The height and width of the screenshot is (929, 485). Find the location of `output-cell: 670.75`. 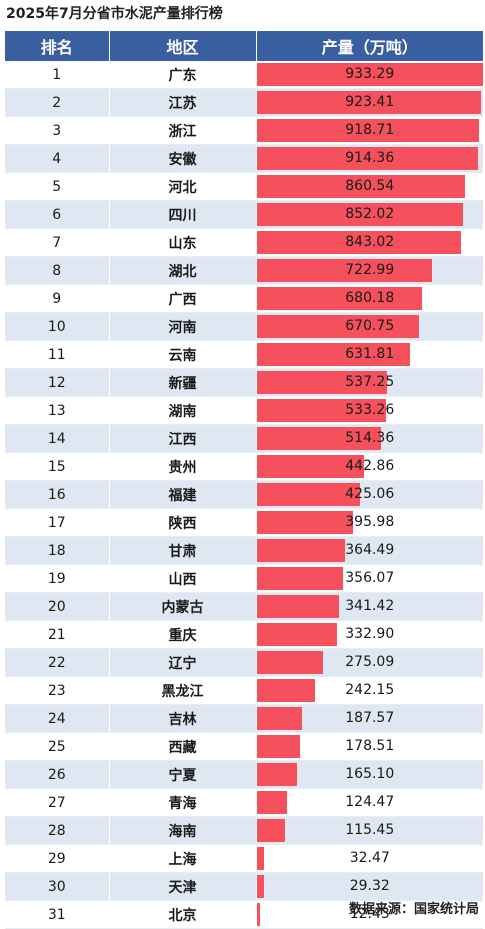

output-cell: 670.75 is located at coordinates (369, 326).